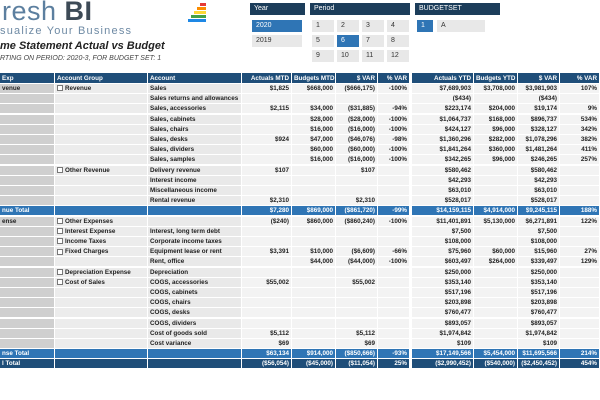 This screenshot has width=600, height=400. I want to click on slicer-item: 6, so click(348, 41).